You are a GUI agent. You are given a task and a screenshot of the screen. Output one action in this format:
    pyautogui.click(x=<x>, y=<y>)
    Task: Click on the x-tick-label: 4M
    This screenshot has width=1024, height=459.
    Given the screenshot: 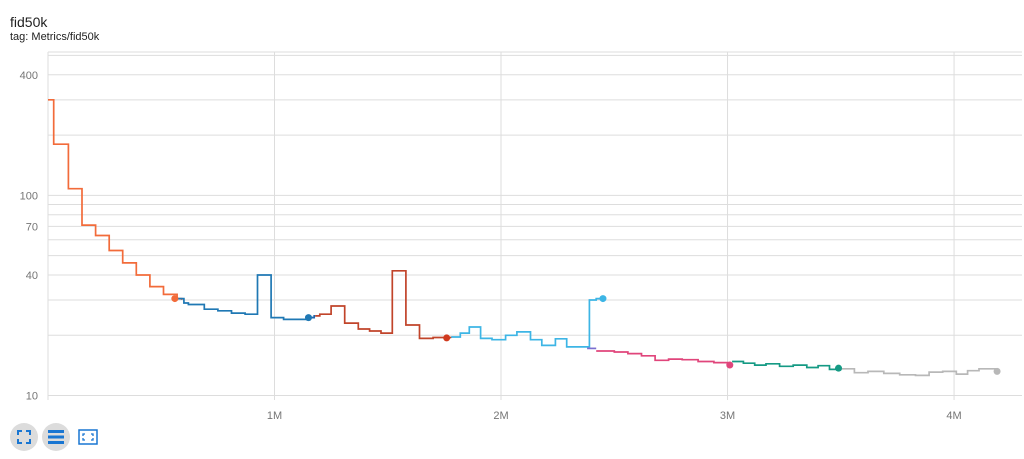 What is the action you would take?
    pyautogui.click(x=953, y=415)
    